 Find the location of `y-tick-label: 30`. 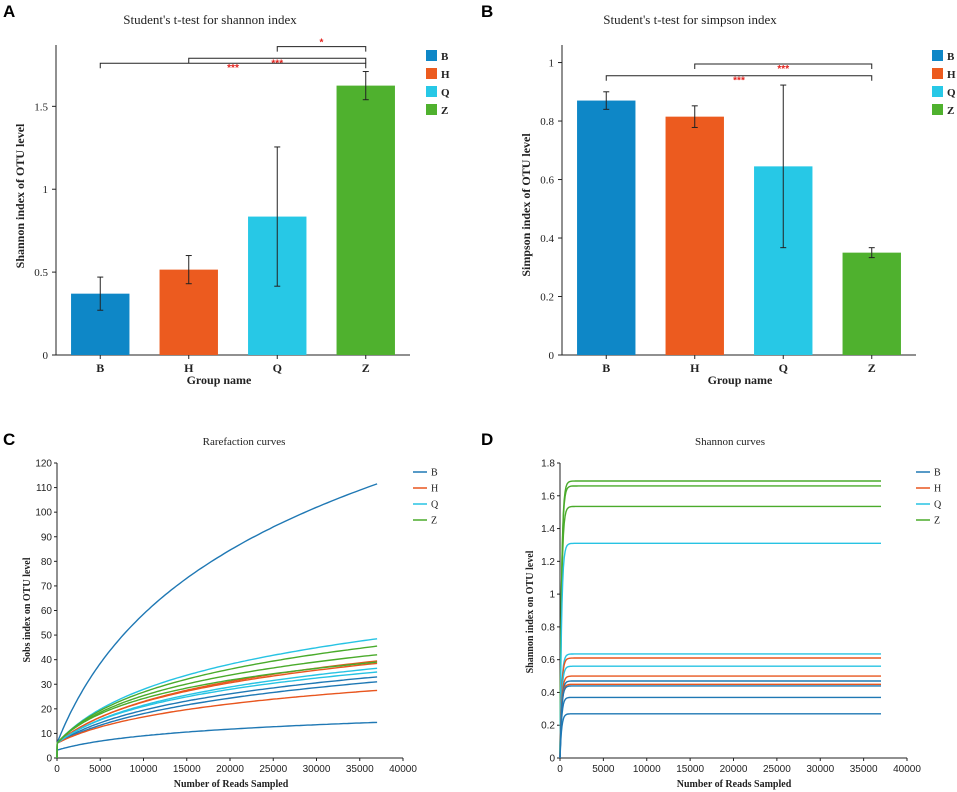

y-tick-label: 30 is located at coordinates (47, 685).